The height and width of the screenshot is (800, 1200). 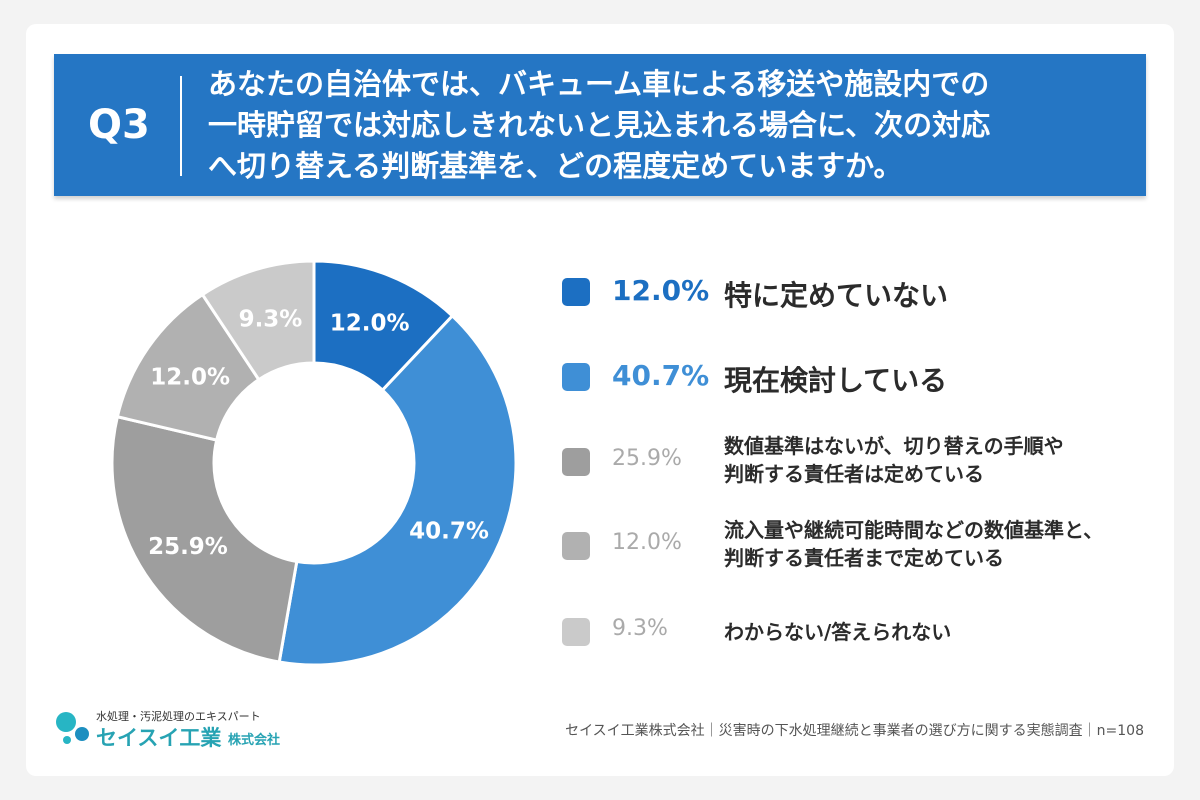 I want to click on legend-percent: 25.9%, so click(x=647, y=458).